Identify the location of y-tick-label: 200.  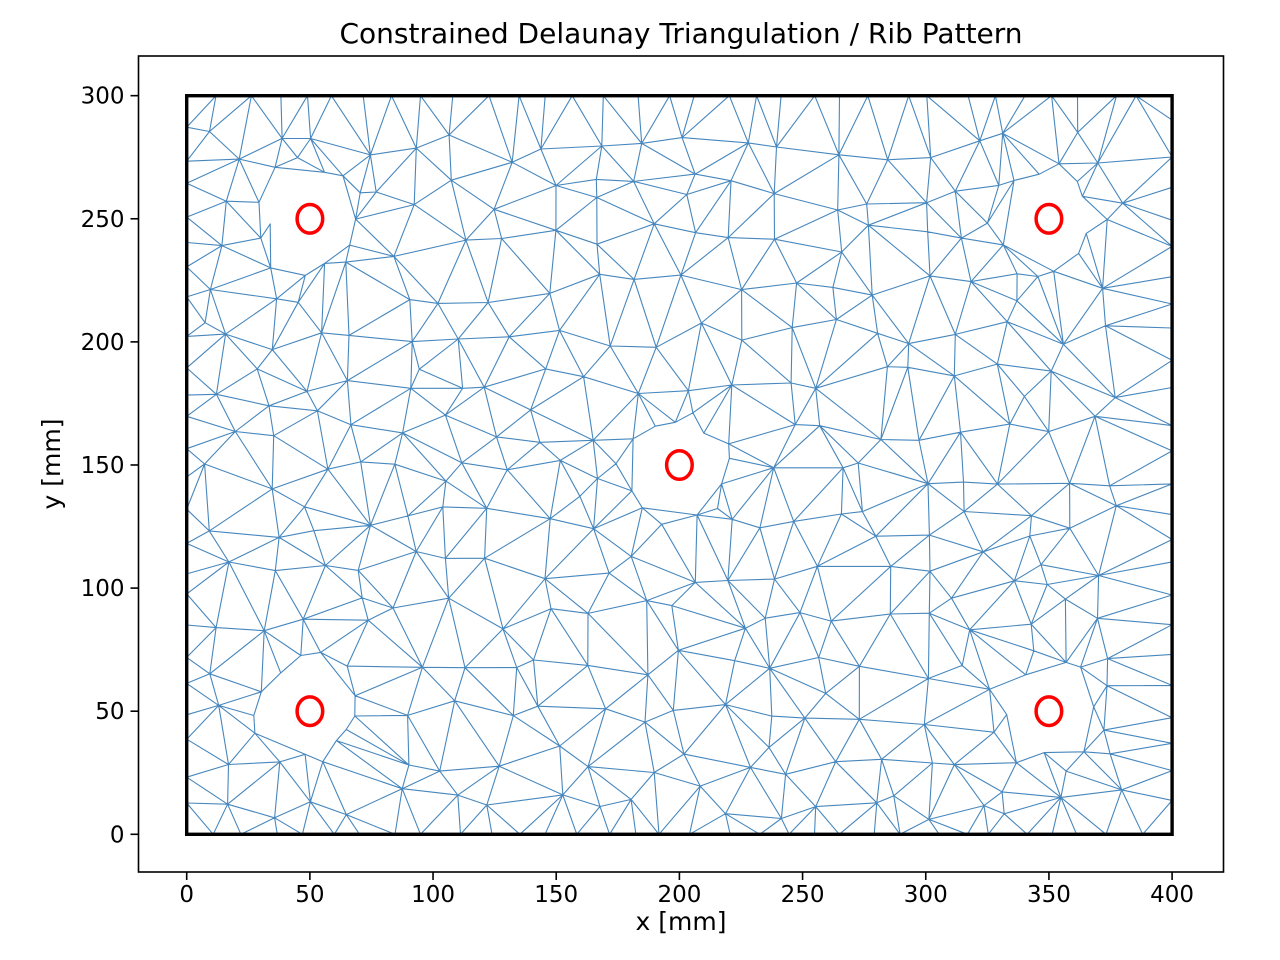
(103, 343).